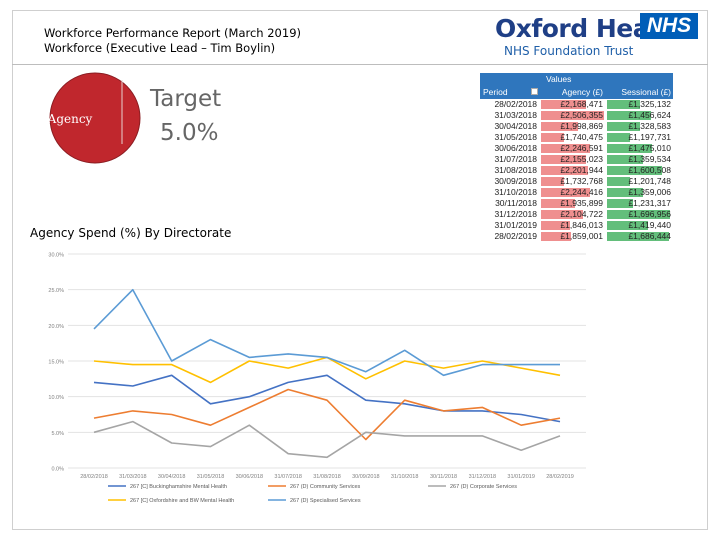 Image resolution: width=720 pixels, height=540 pixels. Describe the element at coordinates (70, 119) in the screenshot. I see `agency-indicator-label: Agency` at that location.